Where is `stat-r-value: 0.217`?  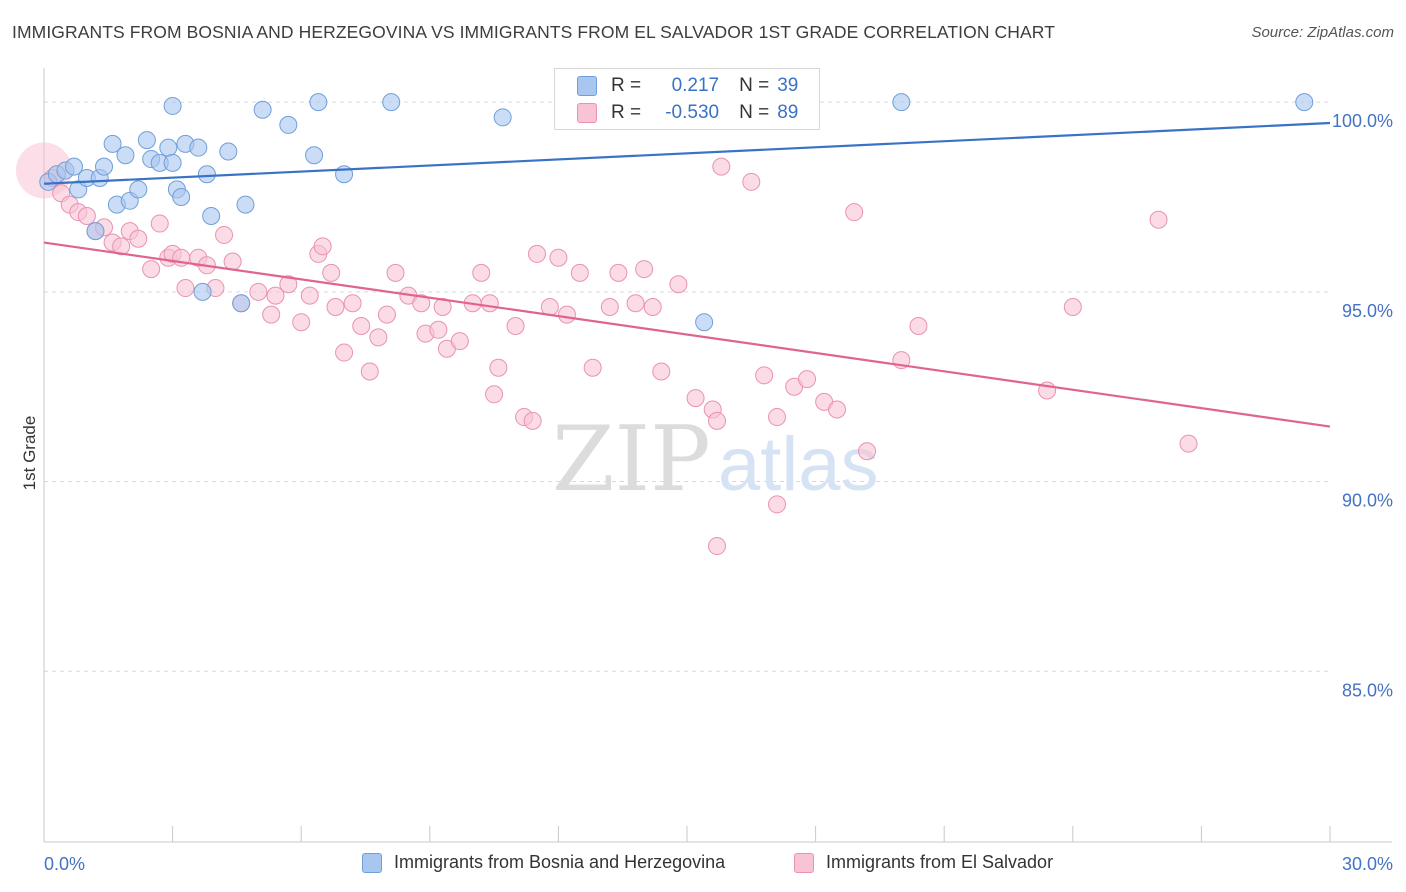
stat-r-value: 0.217 is located at coordinates (695, 85).